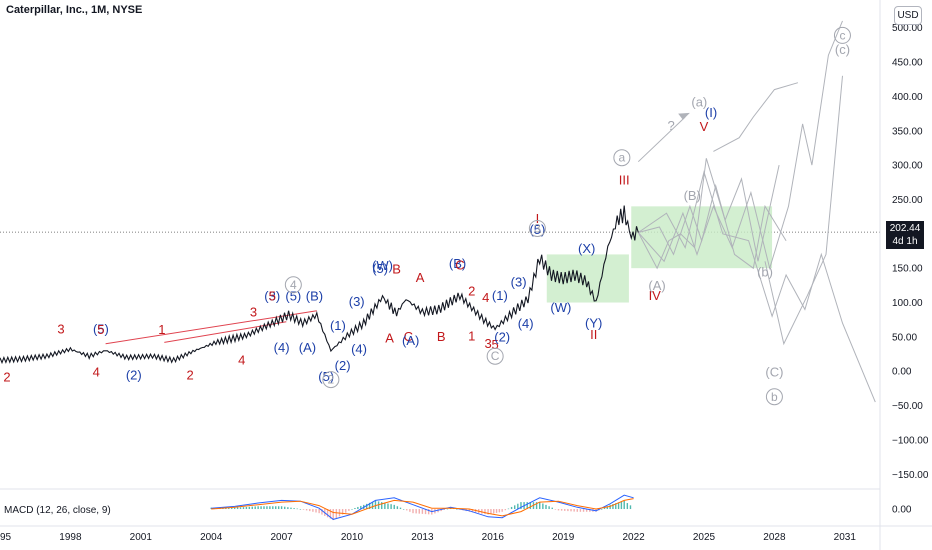 This screenshot has width=932, height=550. Describe the element at coordinates (502, 337) in the screenshot. I see `wave-label: (2)` at that location.